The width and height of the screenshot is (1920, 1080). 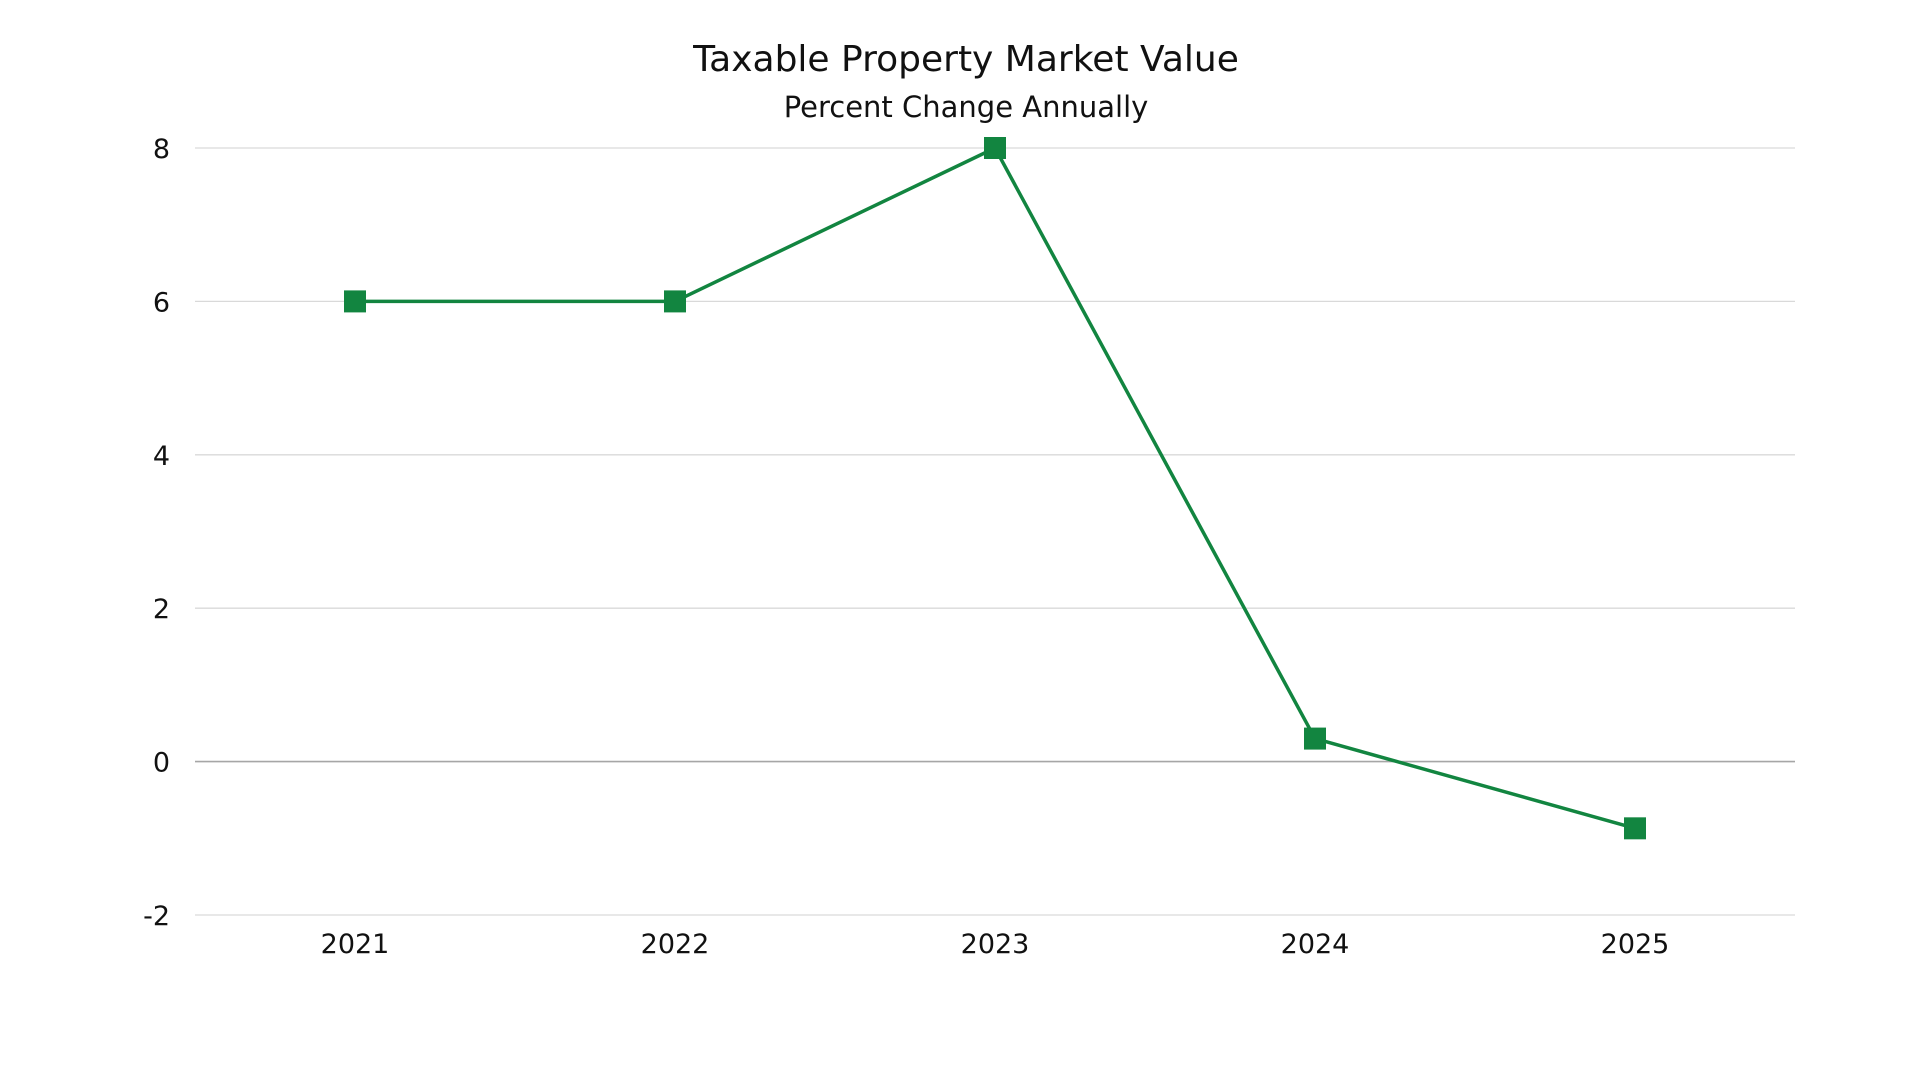 I want to click on x-tick-label: 2022, so click(x=675, y=944).